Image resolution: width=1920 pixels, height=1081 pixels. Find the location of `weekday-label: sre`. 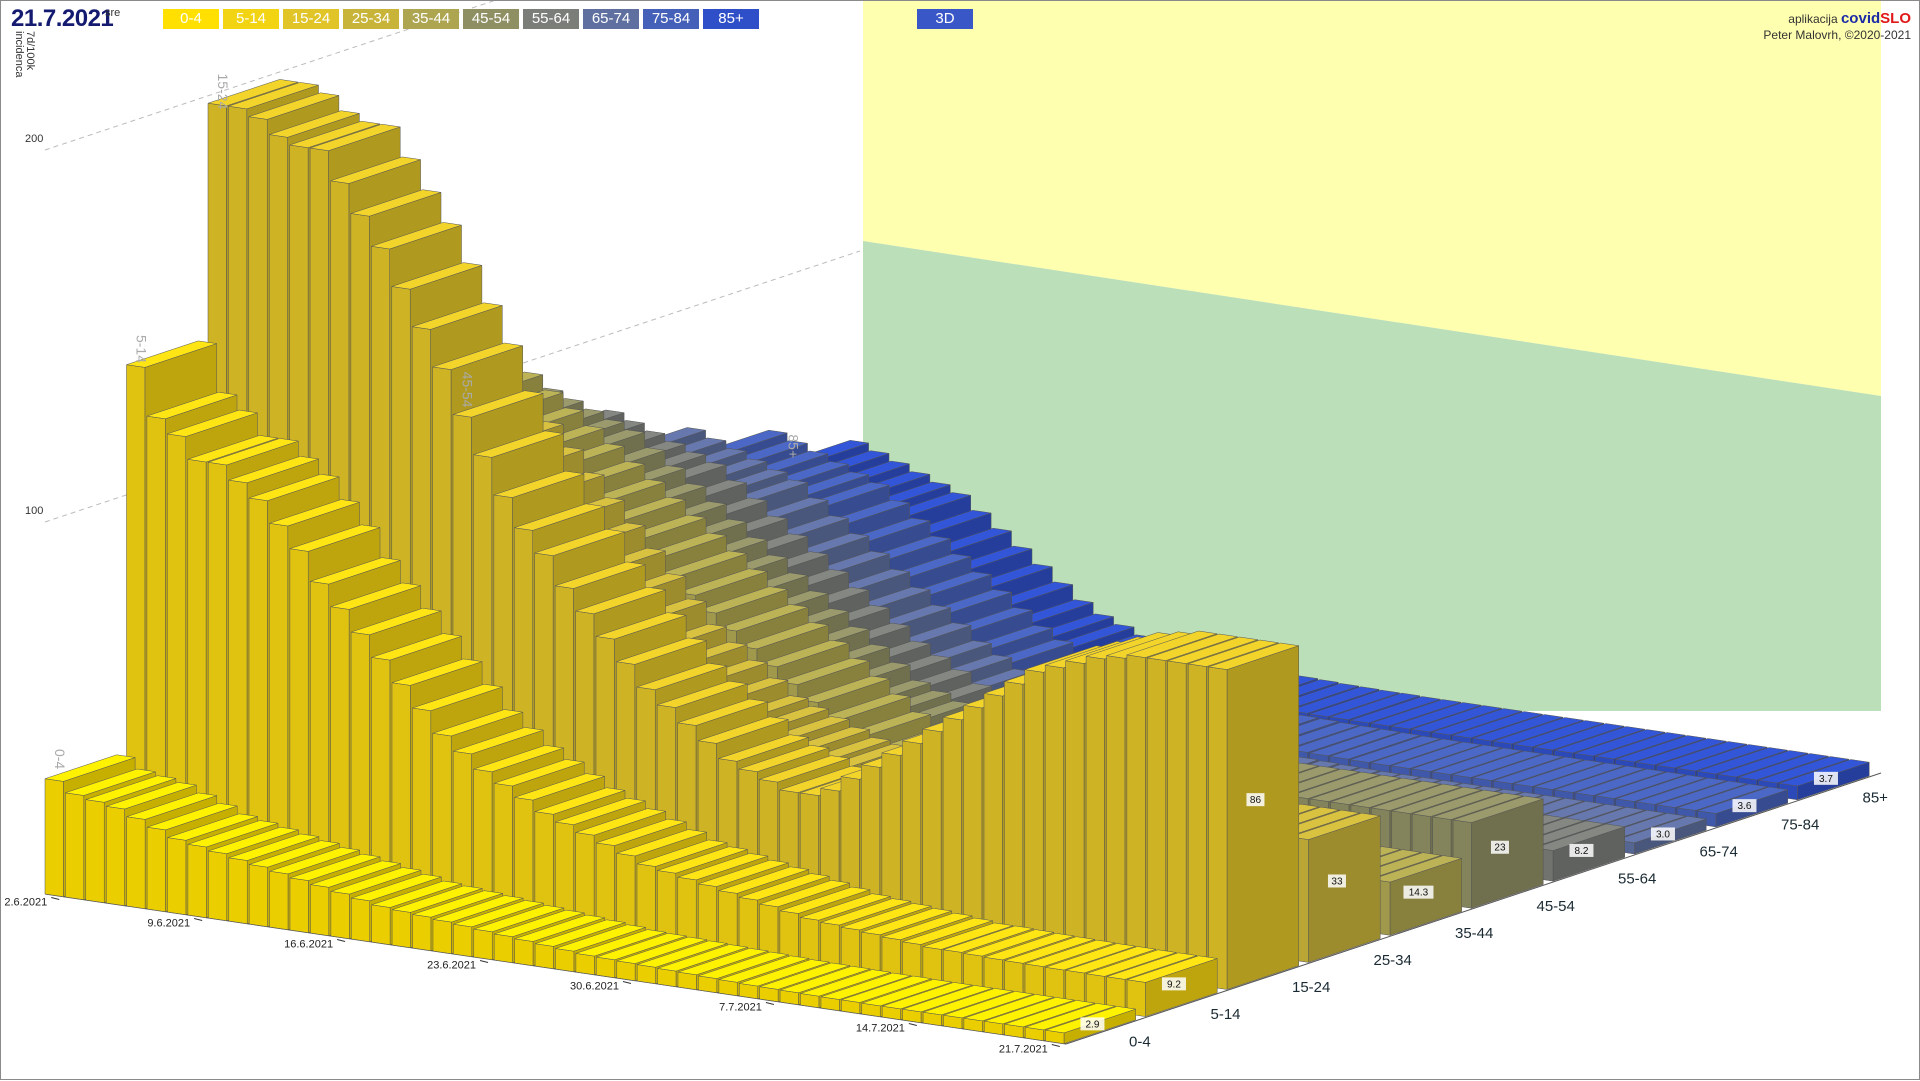

weekday-label: sre is located at coordinates (113, 13).